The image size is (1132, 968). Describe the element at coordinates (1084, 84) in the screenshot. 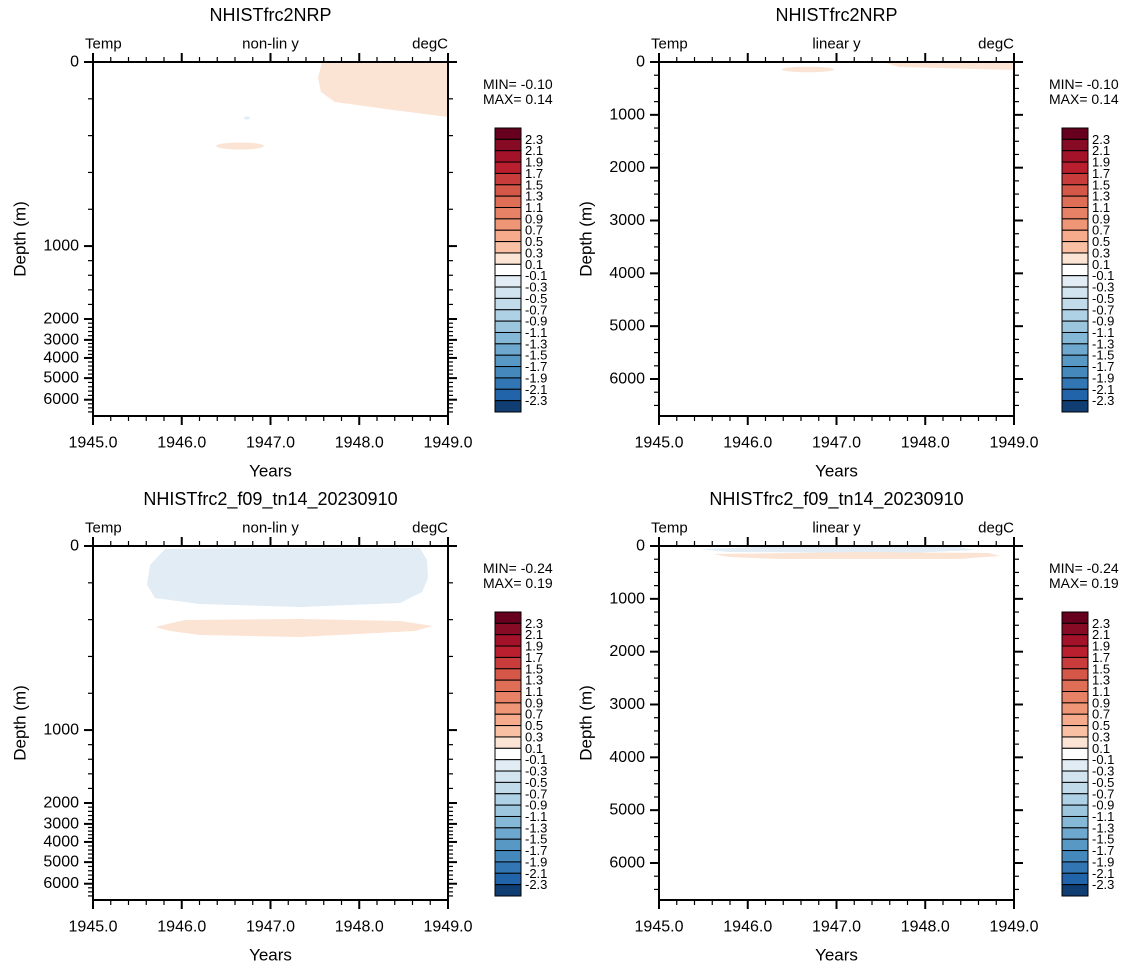

I see `stat-min: MIN= -0.10` at that location.